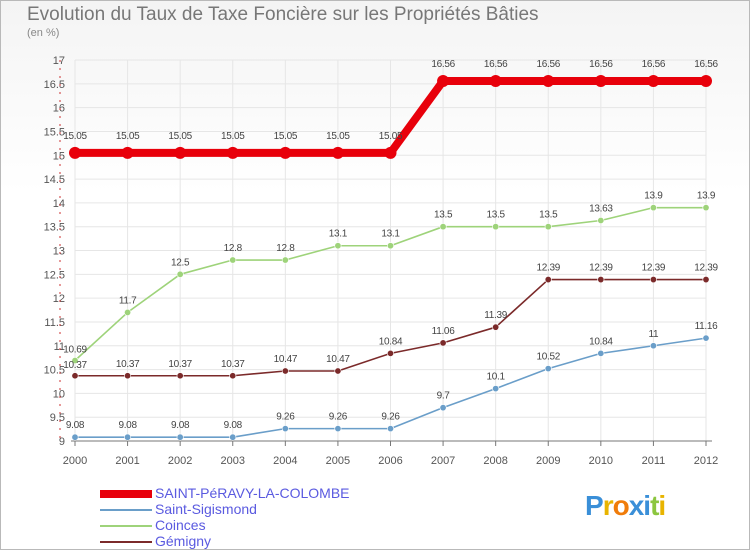 This screenshot has height=550, width=750. I want to click on x-tick-label: 2001, so click(127, 461).